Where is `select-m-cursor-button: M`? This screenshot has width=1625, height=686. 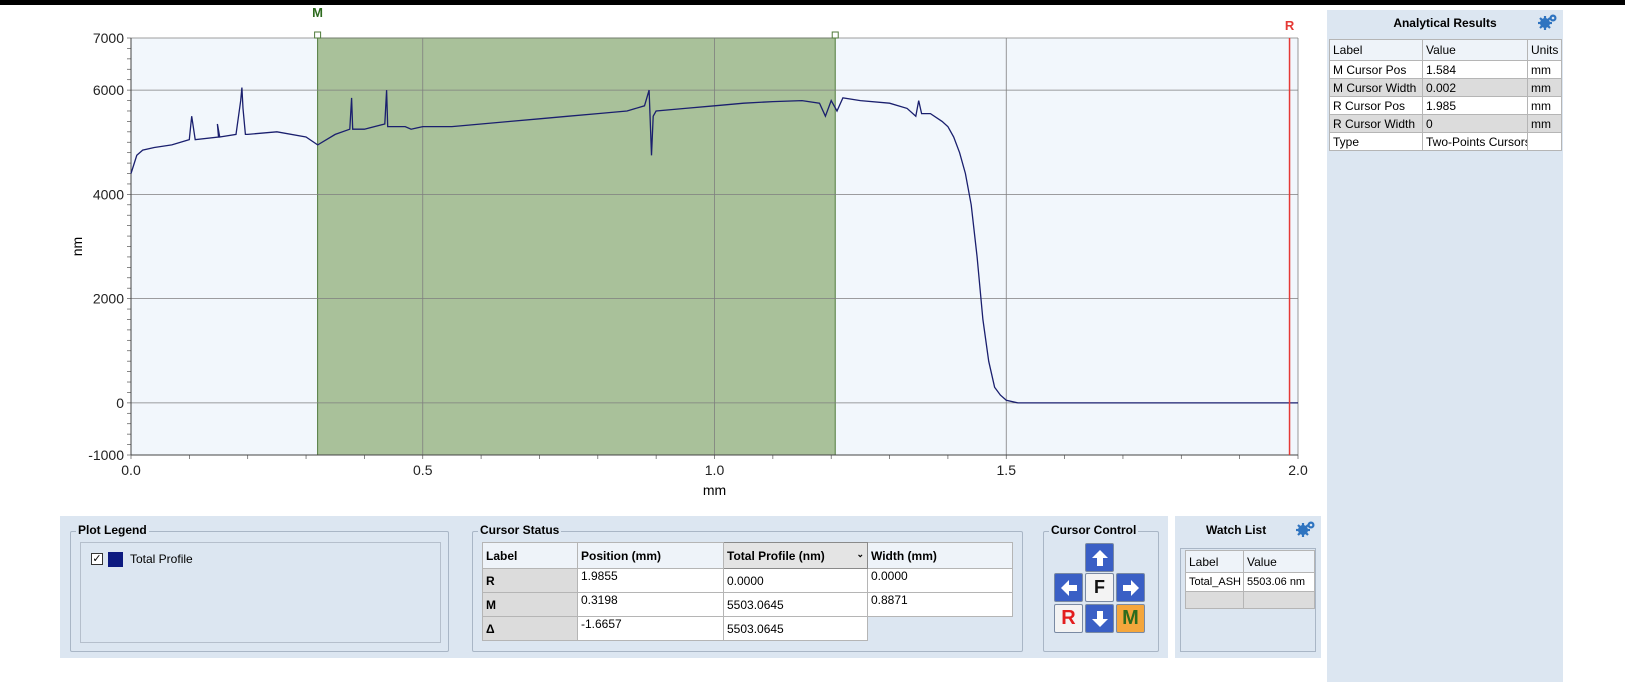 select-m-cursor-button: M is located at coordinates (1130, 618).